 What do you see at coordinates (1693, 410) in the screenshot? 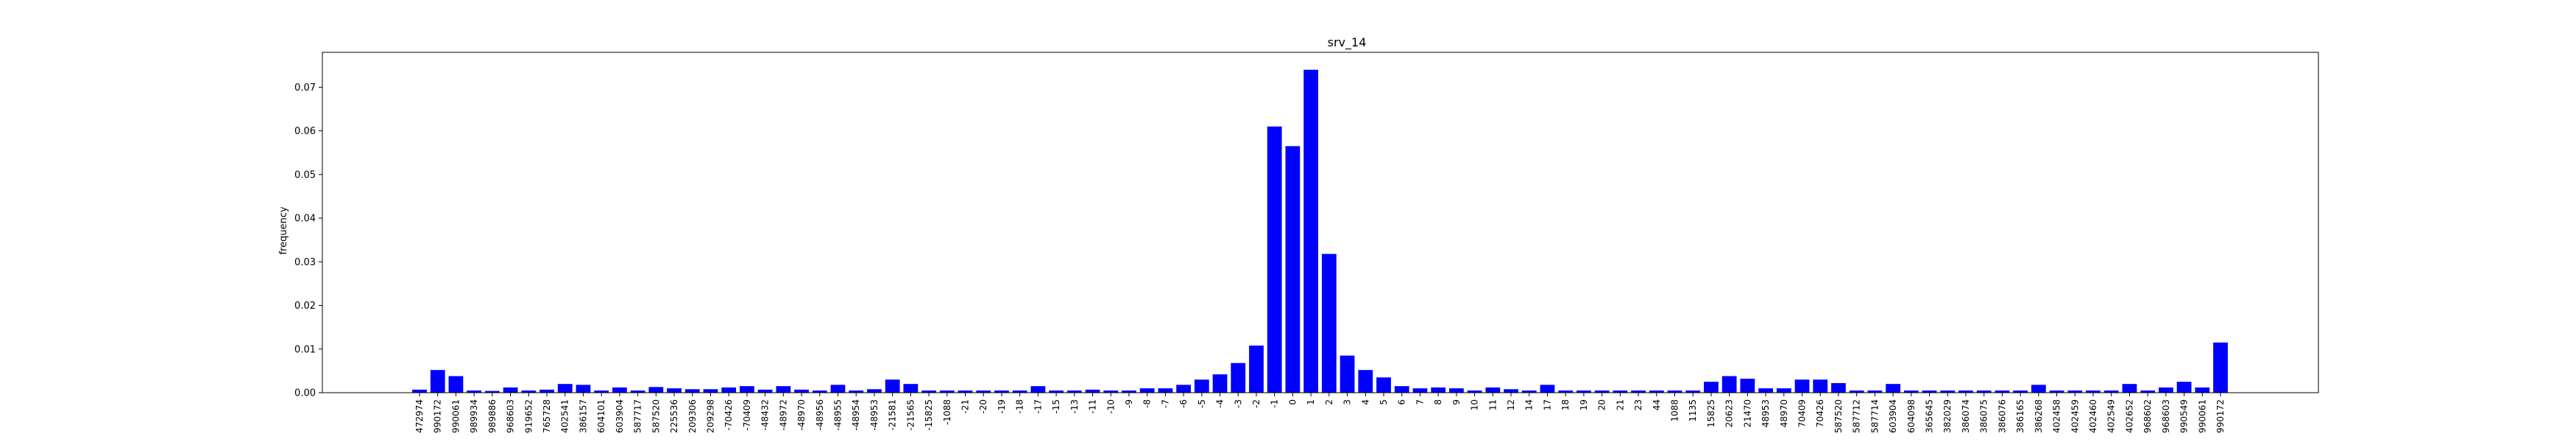
I see `x-tick-label: 1135` at bounding box center [1693, 410].